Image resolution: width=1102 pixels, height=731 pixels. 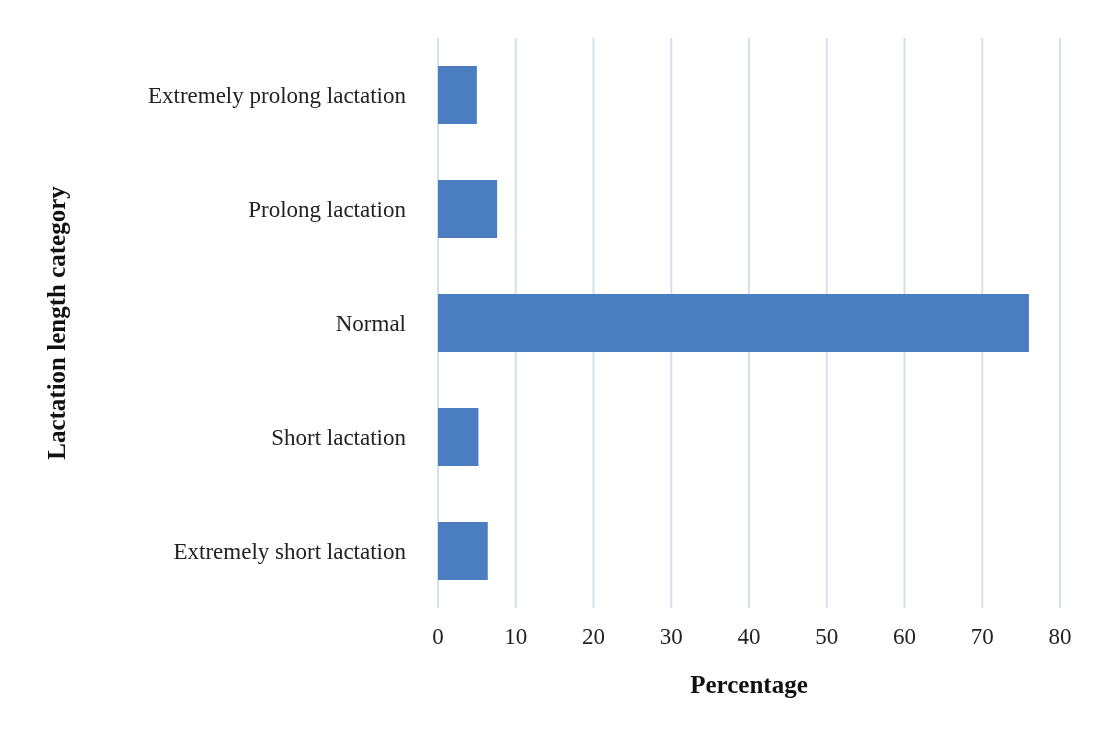 I want to click on x-tick-label: 20, so click(x=593, y=637).